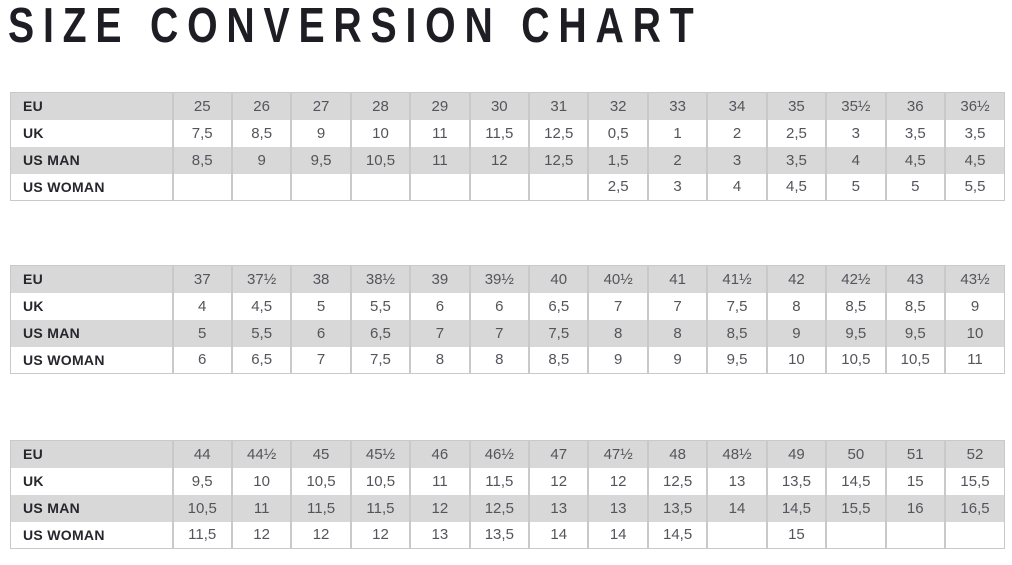 The image size is (1012, 565). What do you see at coordinates (974, 481) in the screenshot?
I see `size-cell: 15,5` at bounding box center [974, 481].